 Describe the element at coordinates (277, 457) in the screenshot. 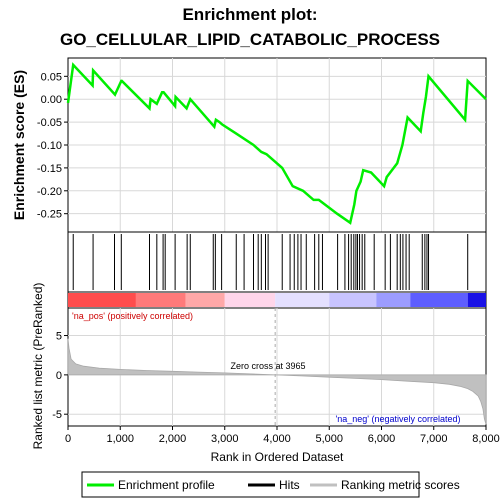

I see `x-axis-label: Rank in Ordered Dataset` at that location.